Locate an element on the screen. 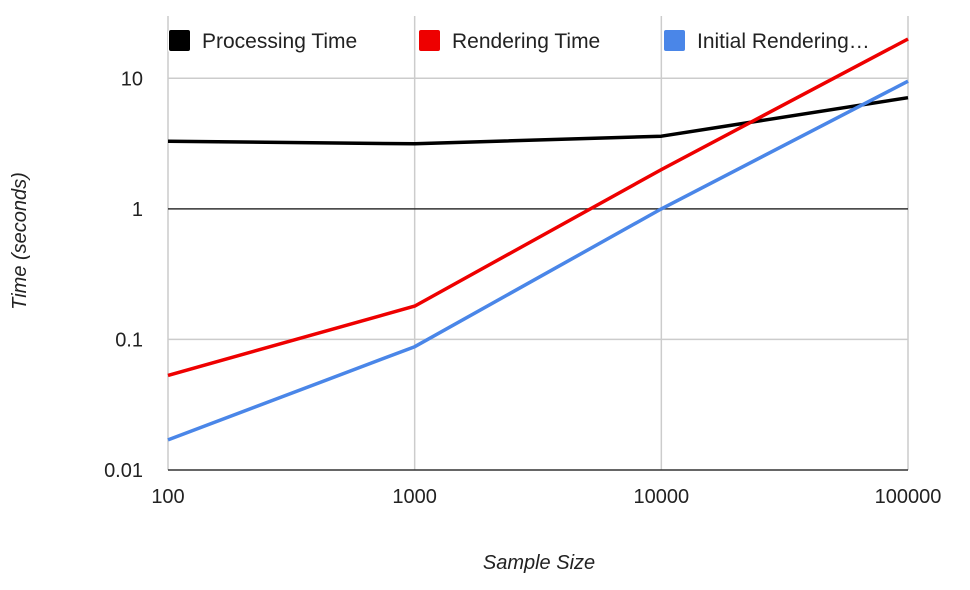  y-axis-title: Time (seconds) is located at coordinates (20, 241).